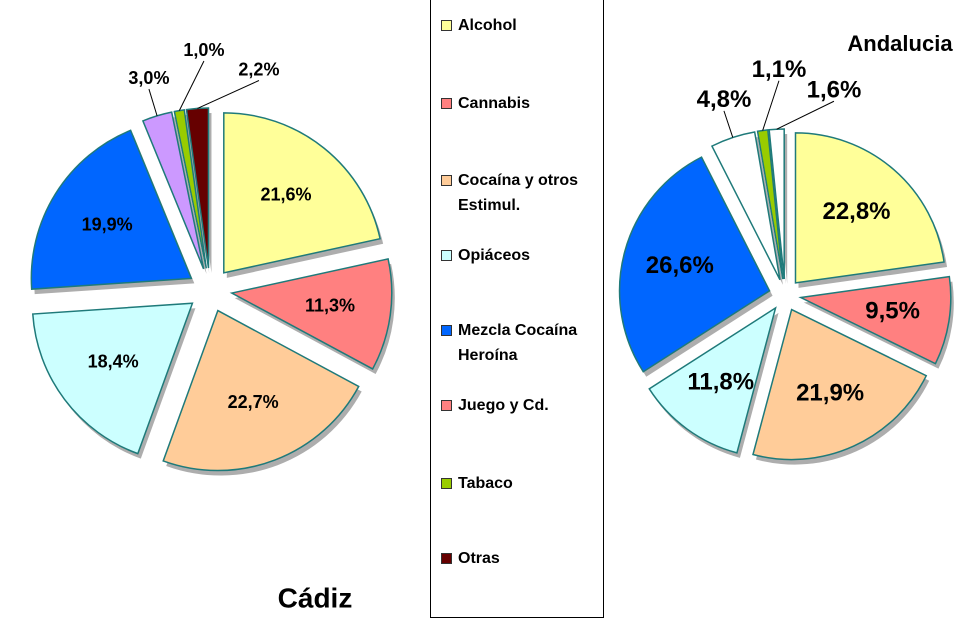  Describe the element at coordinates (503, 405) in the screenshot. I see `legend-label: Juego y Cd.` at that location.